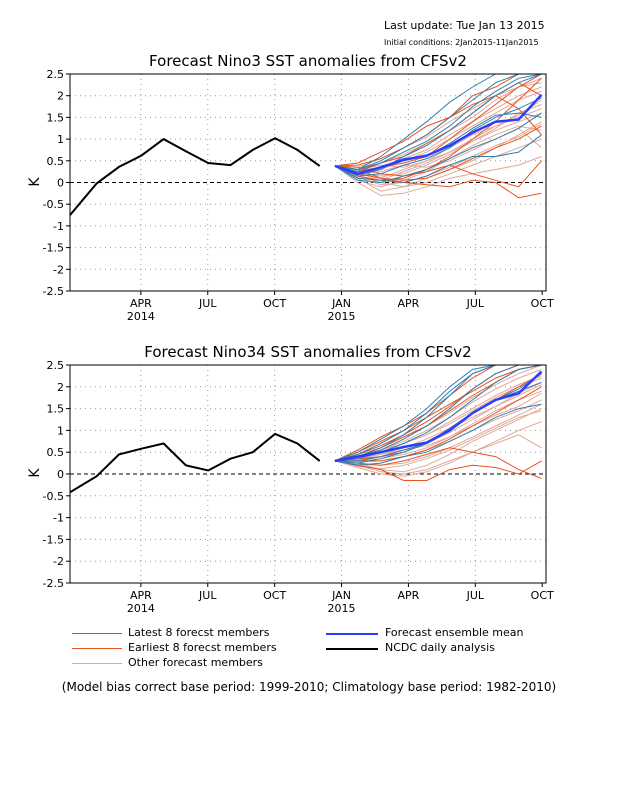  Describe the element at coordinates (454, 632) in the screenshot. I see `legend-mean-label: Forecast ensemble mean` at that location.